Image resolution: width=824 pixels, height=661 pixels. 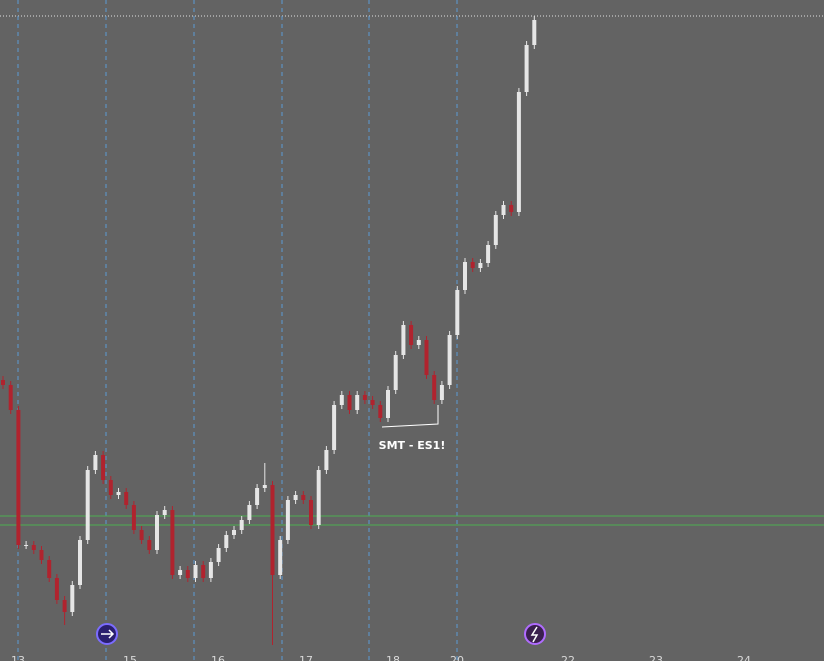 What do you see at coordinates (457, 657) in the screenshot?
I see `x-tick-label: 20` at bounding box center [457, 657].